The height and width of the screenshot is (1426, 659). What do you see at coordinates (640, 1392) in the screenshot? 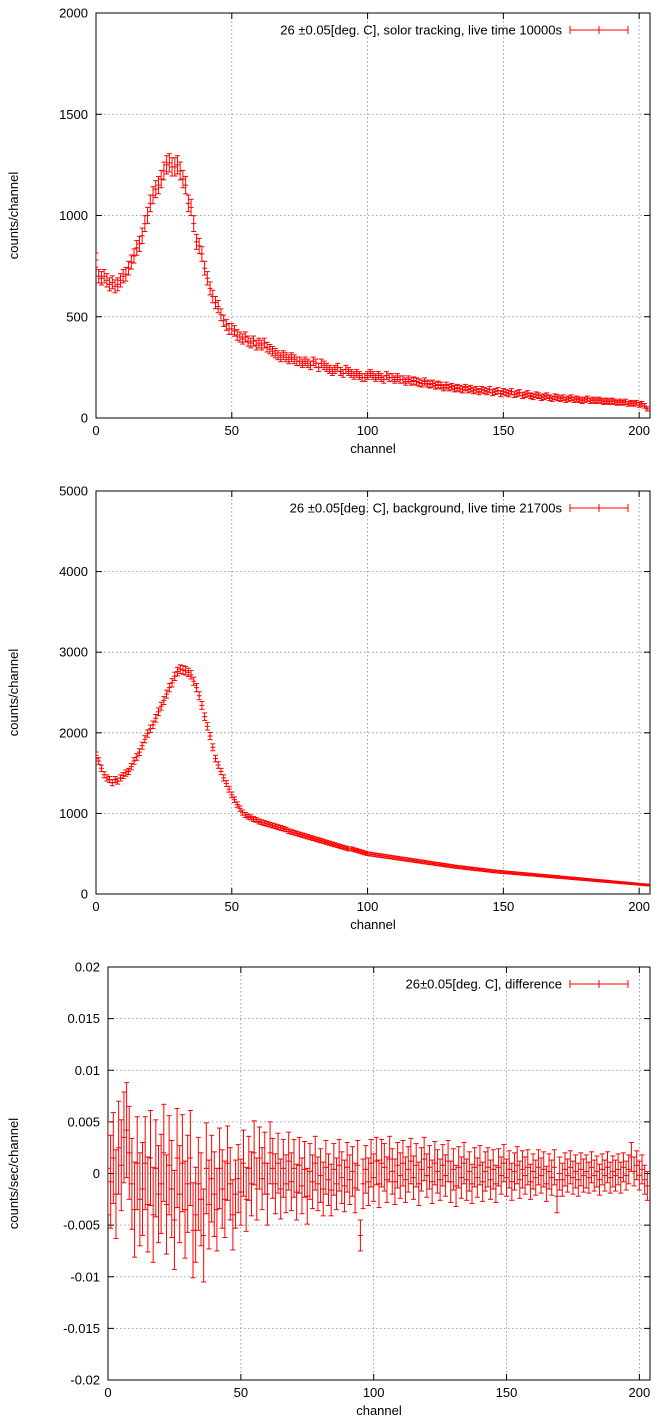
I see `x-tick-label: 200` at bounding box center [640, 1392].